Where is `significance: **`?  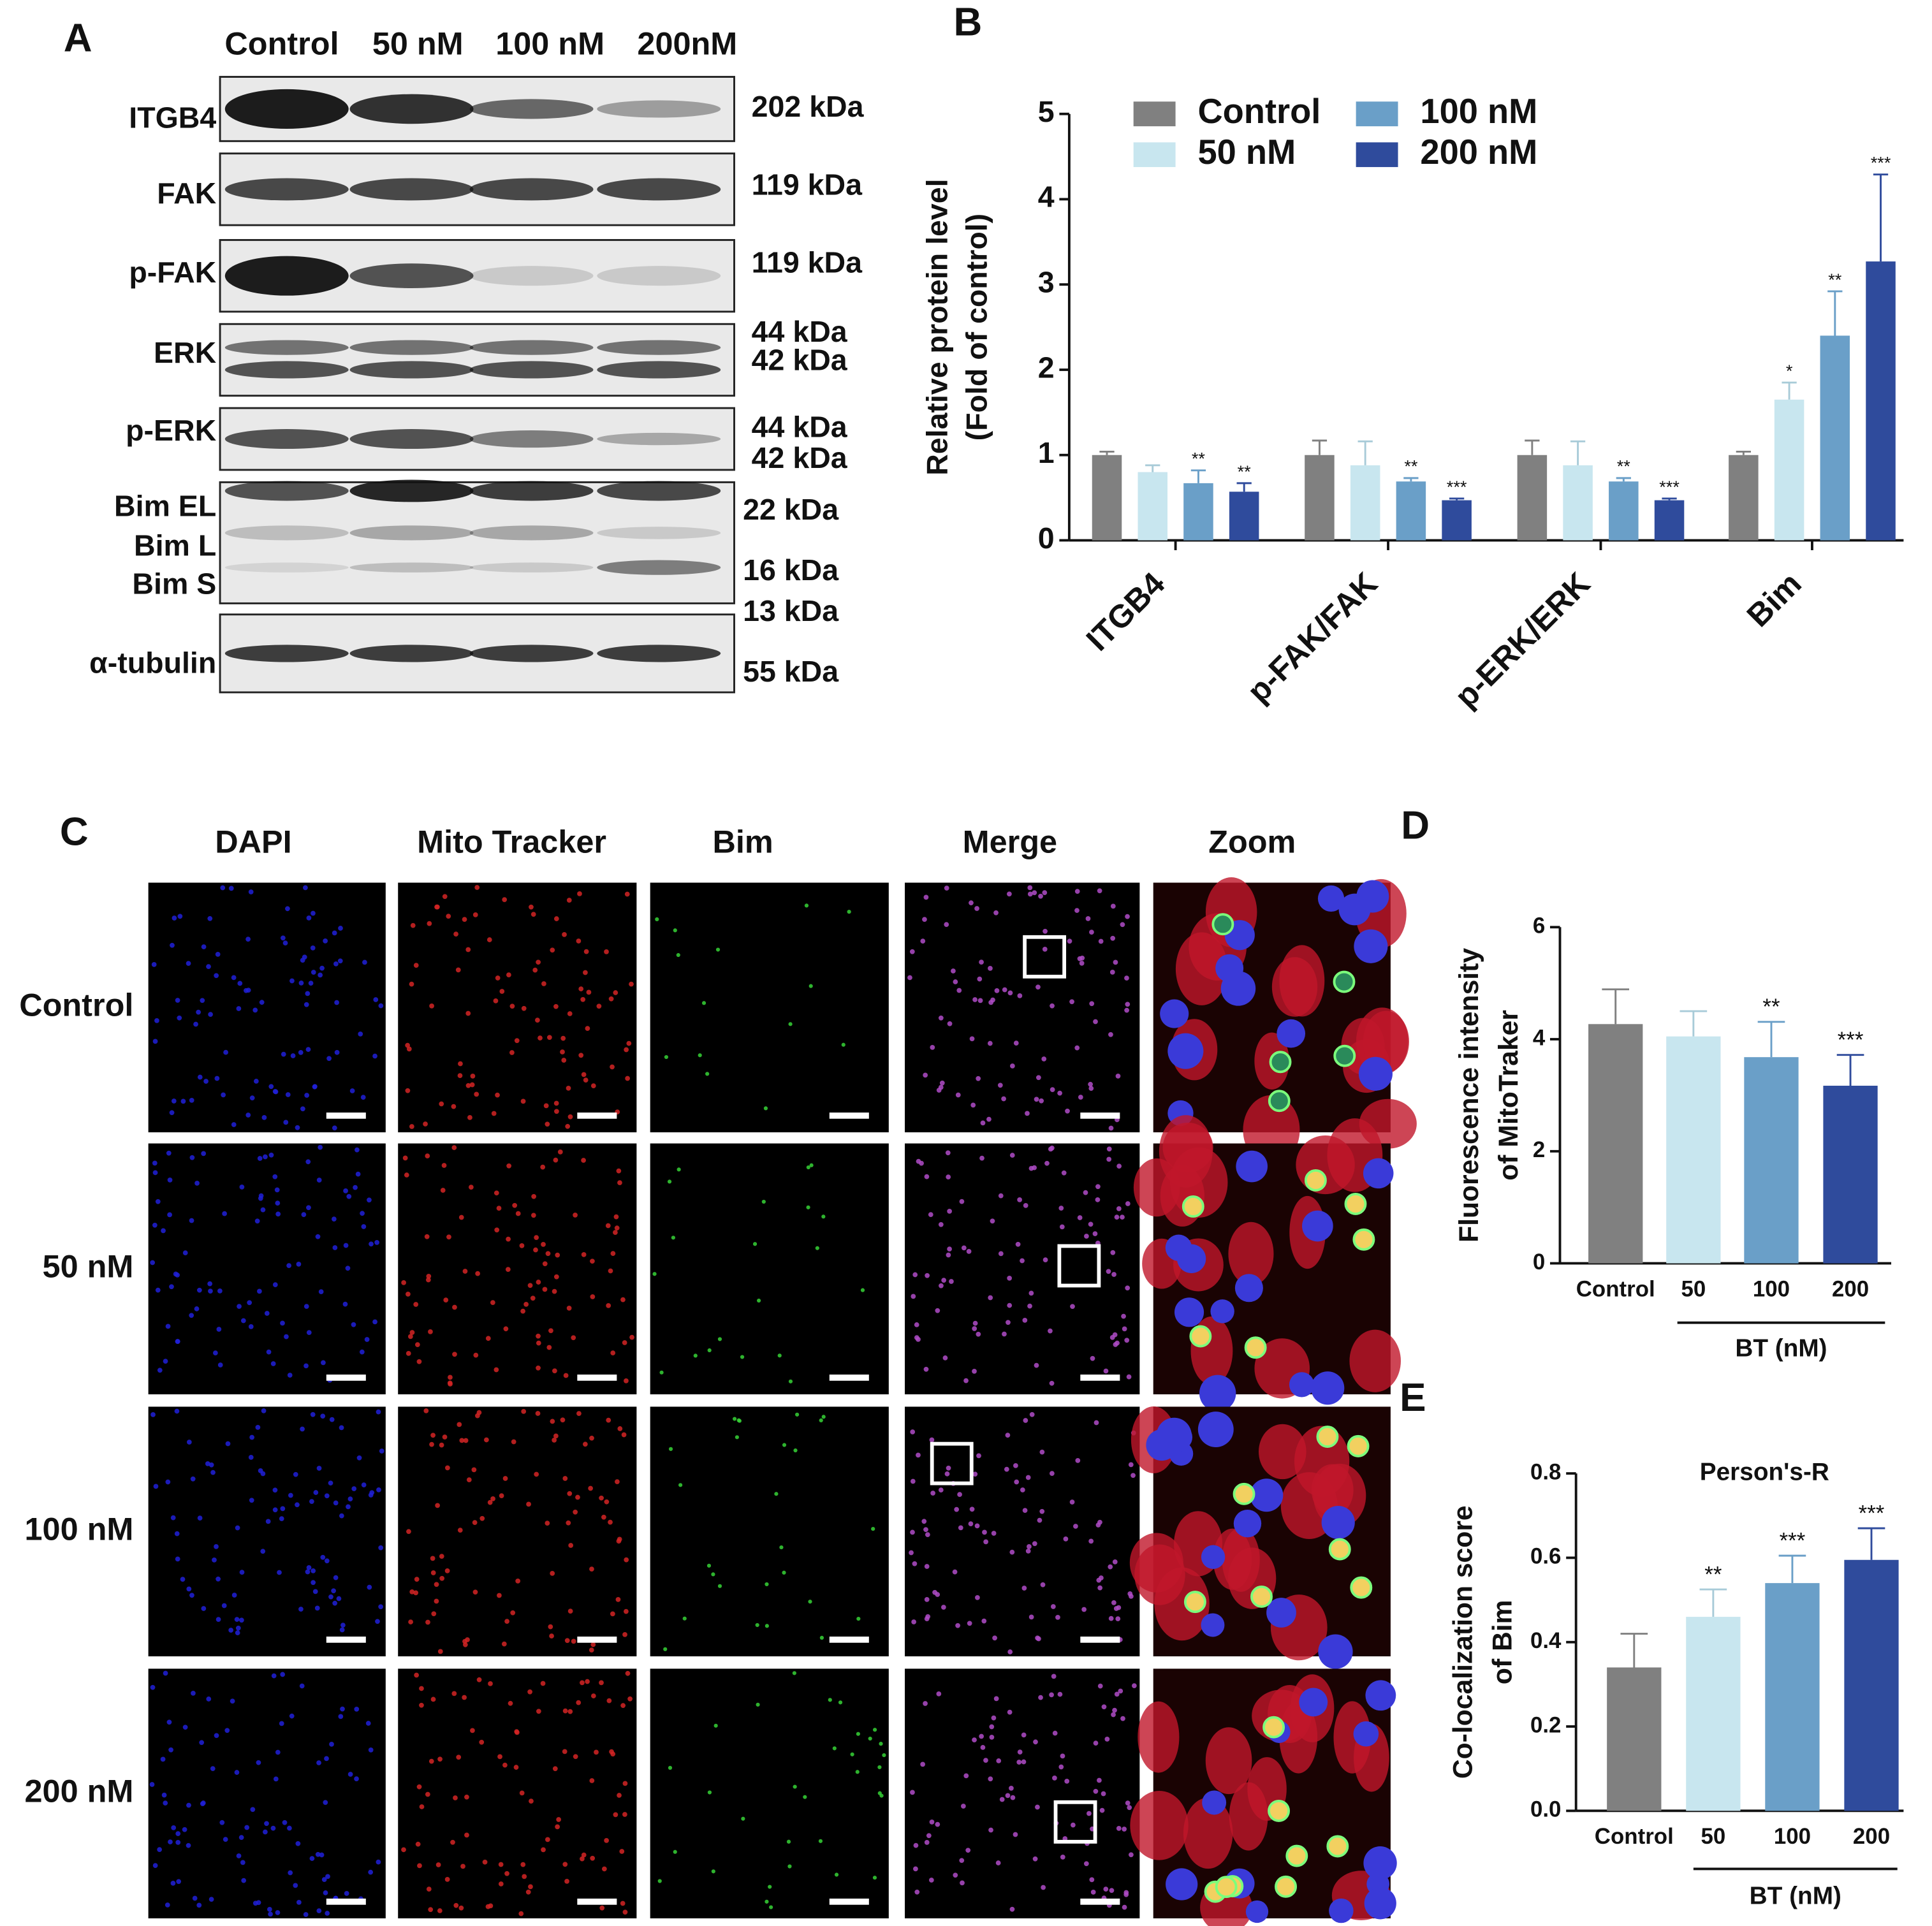 significance: ** is located at coordinates (1713, 1574).